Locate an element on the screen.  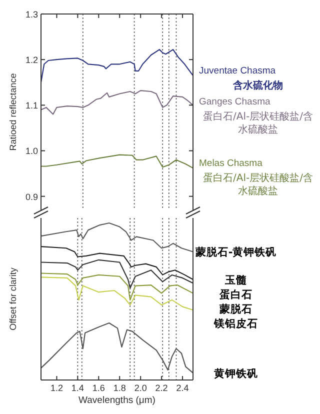
series-label: Melas Chasma is located at coordinates (231, 164).